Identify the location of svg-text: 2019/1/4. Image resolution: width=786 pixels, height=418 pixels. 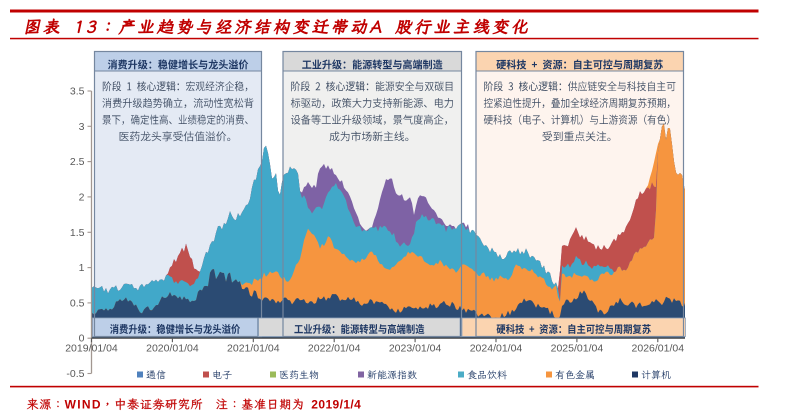
(336, 405).